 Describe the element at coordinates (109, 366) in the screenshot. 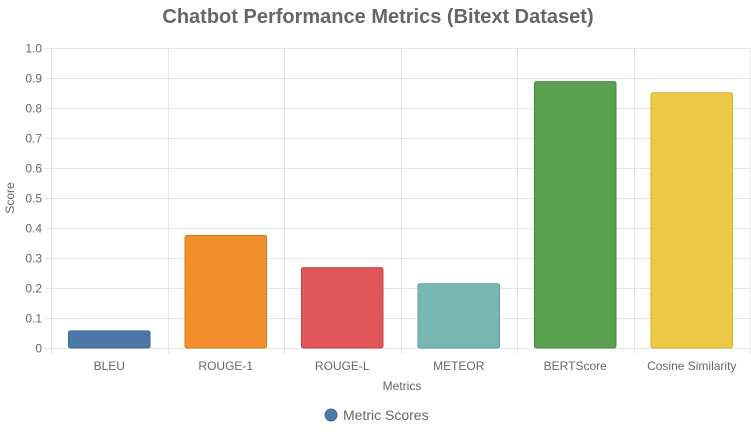

I see `x-tick-label: BLEU` at that location.